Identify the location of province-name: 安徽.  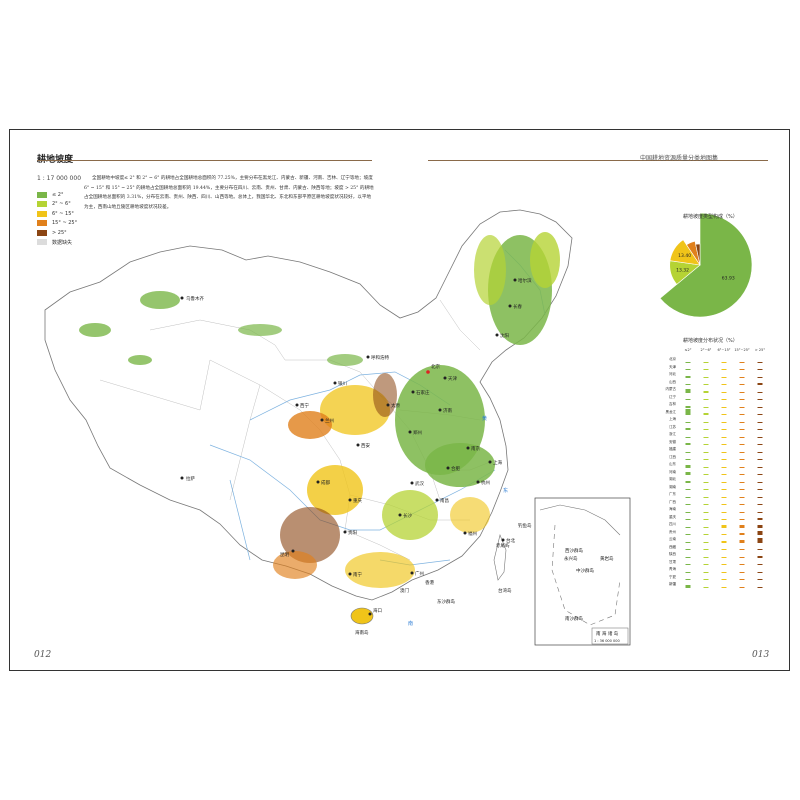
(672, 441).